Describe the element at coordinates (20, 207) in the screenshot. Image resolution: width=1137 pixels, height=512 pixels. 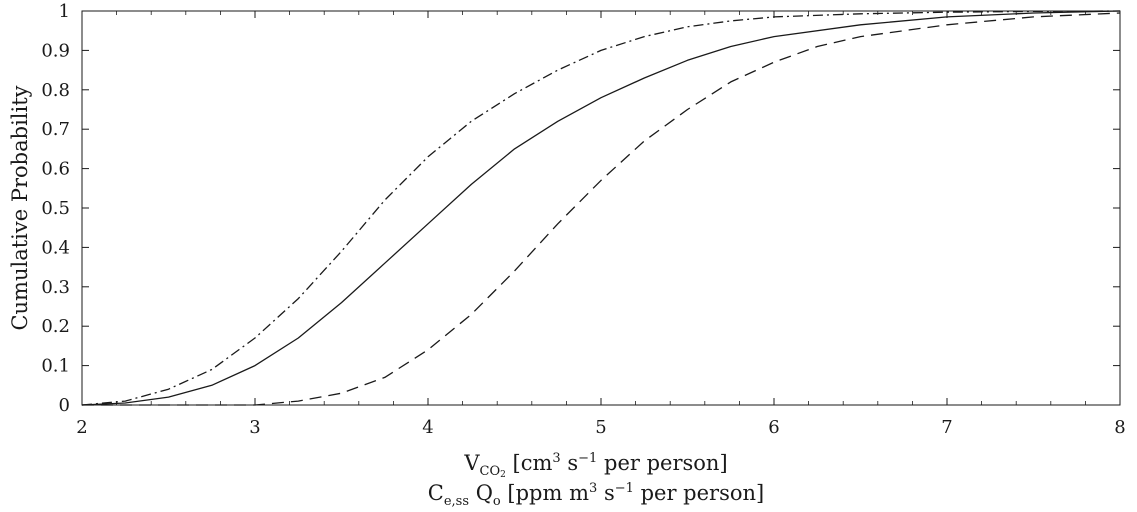
I see `y-axis-title: Cumulative Probability` at that location.